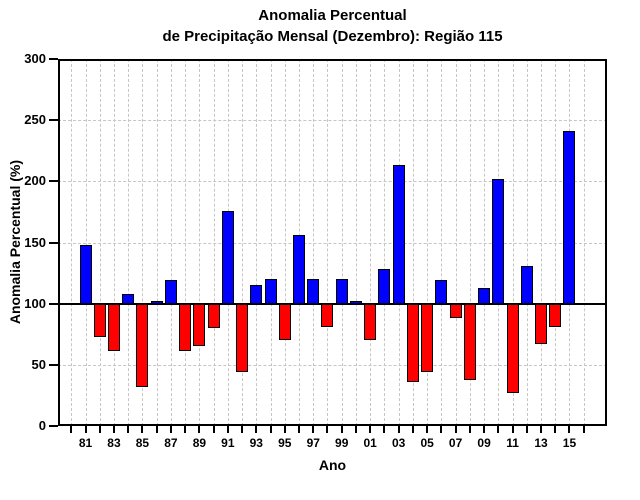 This screenshot has width=640, height=500. What do you see at coordinates (114, 443) in the screenshot?
I see `x-tick-label: 83` at bounding box center [114, 443].